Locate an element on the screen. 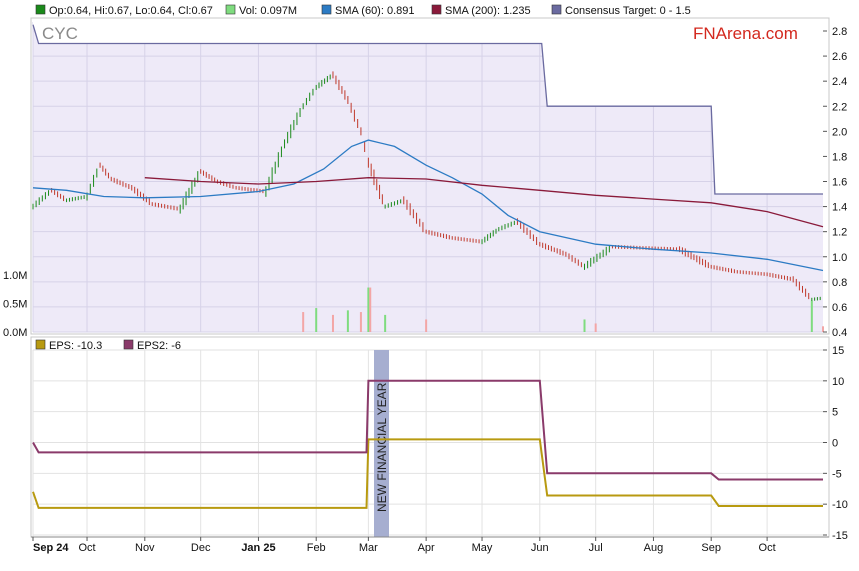 The height and width of the screenshot is (571, 859). y-tick-label: 1.8 is located at coordinates (839, 157).